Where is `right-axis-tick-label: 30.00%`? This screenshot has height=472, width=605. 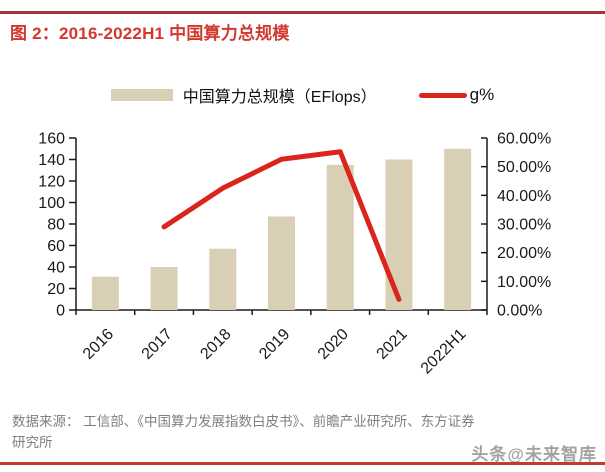 right-axis-tick-label: 30.00% is located at coordinates (524, 225).